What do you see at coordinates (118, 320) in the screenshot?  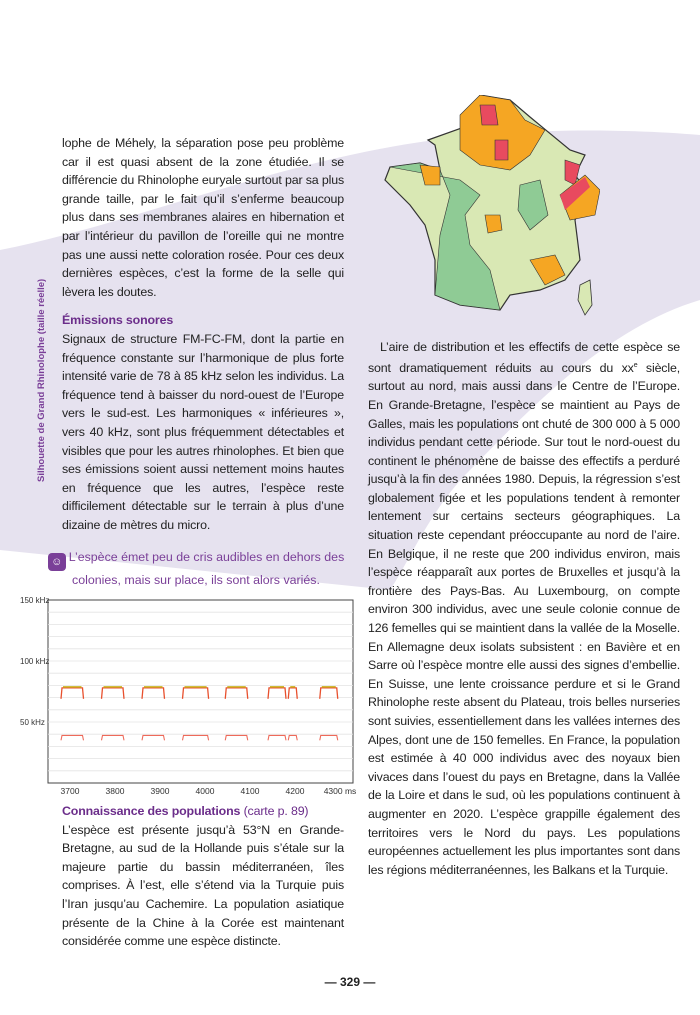 I see `heading-emissions: Émissions sonores` at bounding box center [118, 320].